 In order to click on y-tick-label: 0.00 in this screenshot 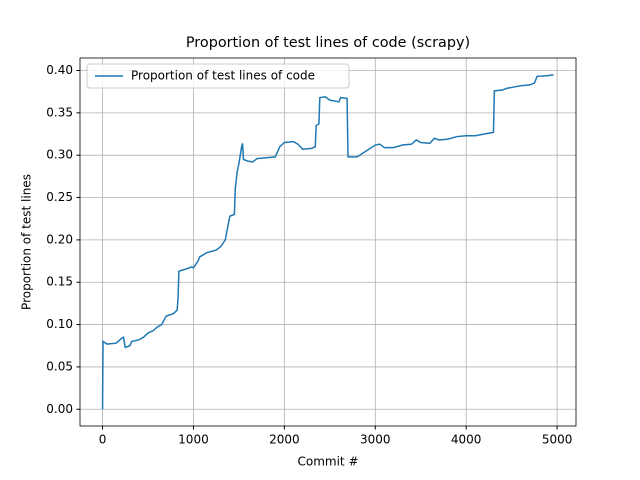, I will do `click(59, 409)`.